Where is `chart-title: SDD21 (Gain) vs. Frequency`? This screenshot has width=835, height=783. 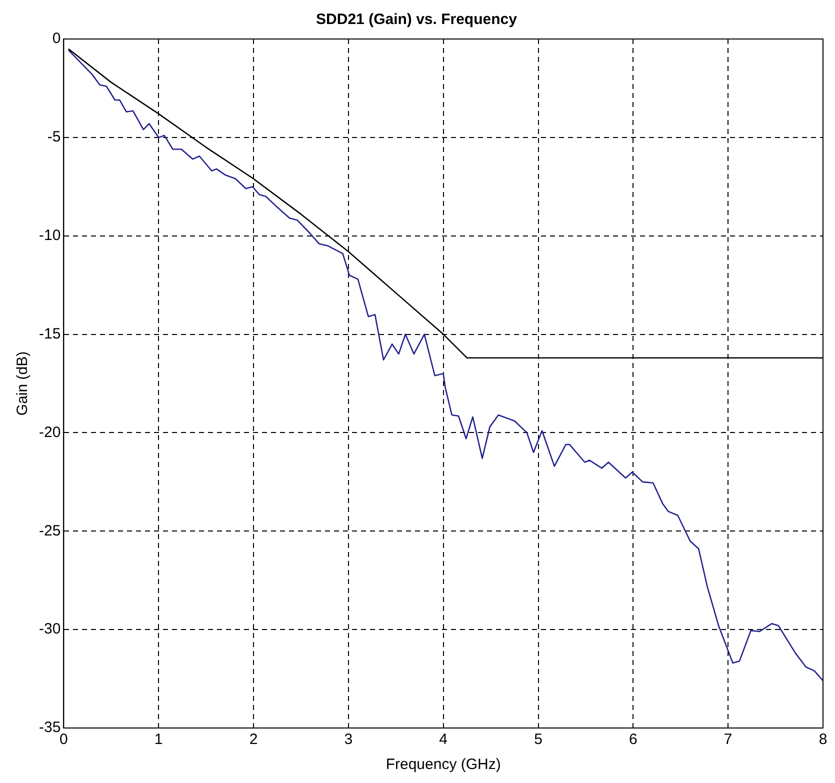
chart-title: SDD21 (Gain) vs. Frequency is located at coordinates (417, 19).